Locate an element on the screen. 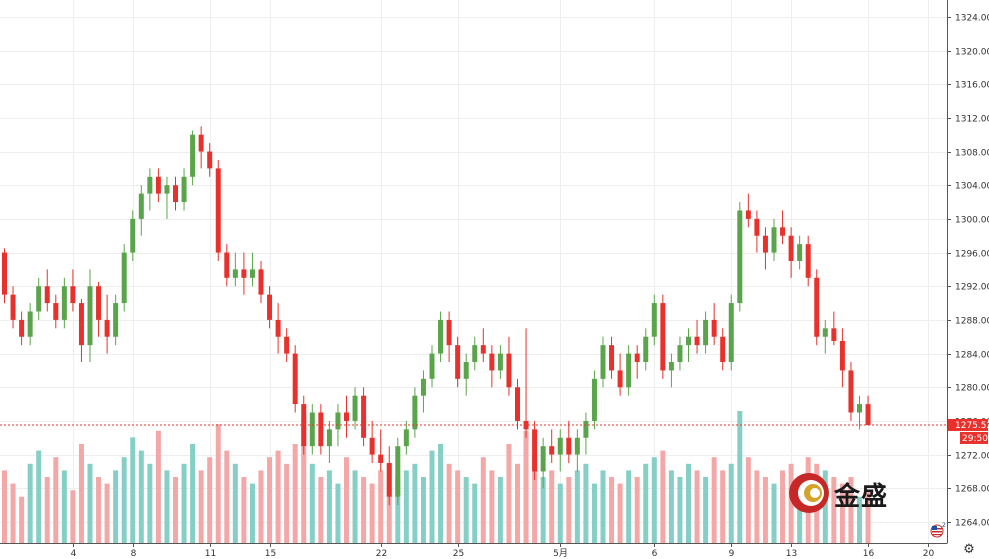 The height and width of the screenshot is (559, 989). flag-icon: 2 is located at coordinates (938, 530).